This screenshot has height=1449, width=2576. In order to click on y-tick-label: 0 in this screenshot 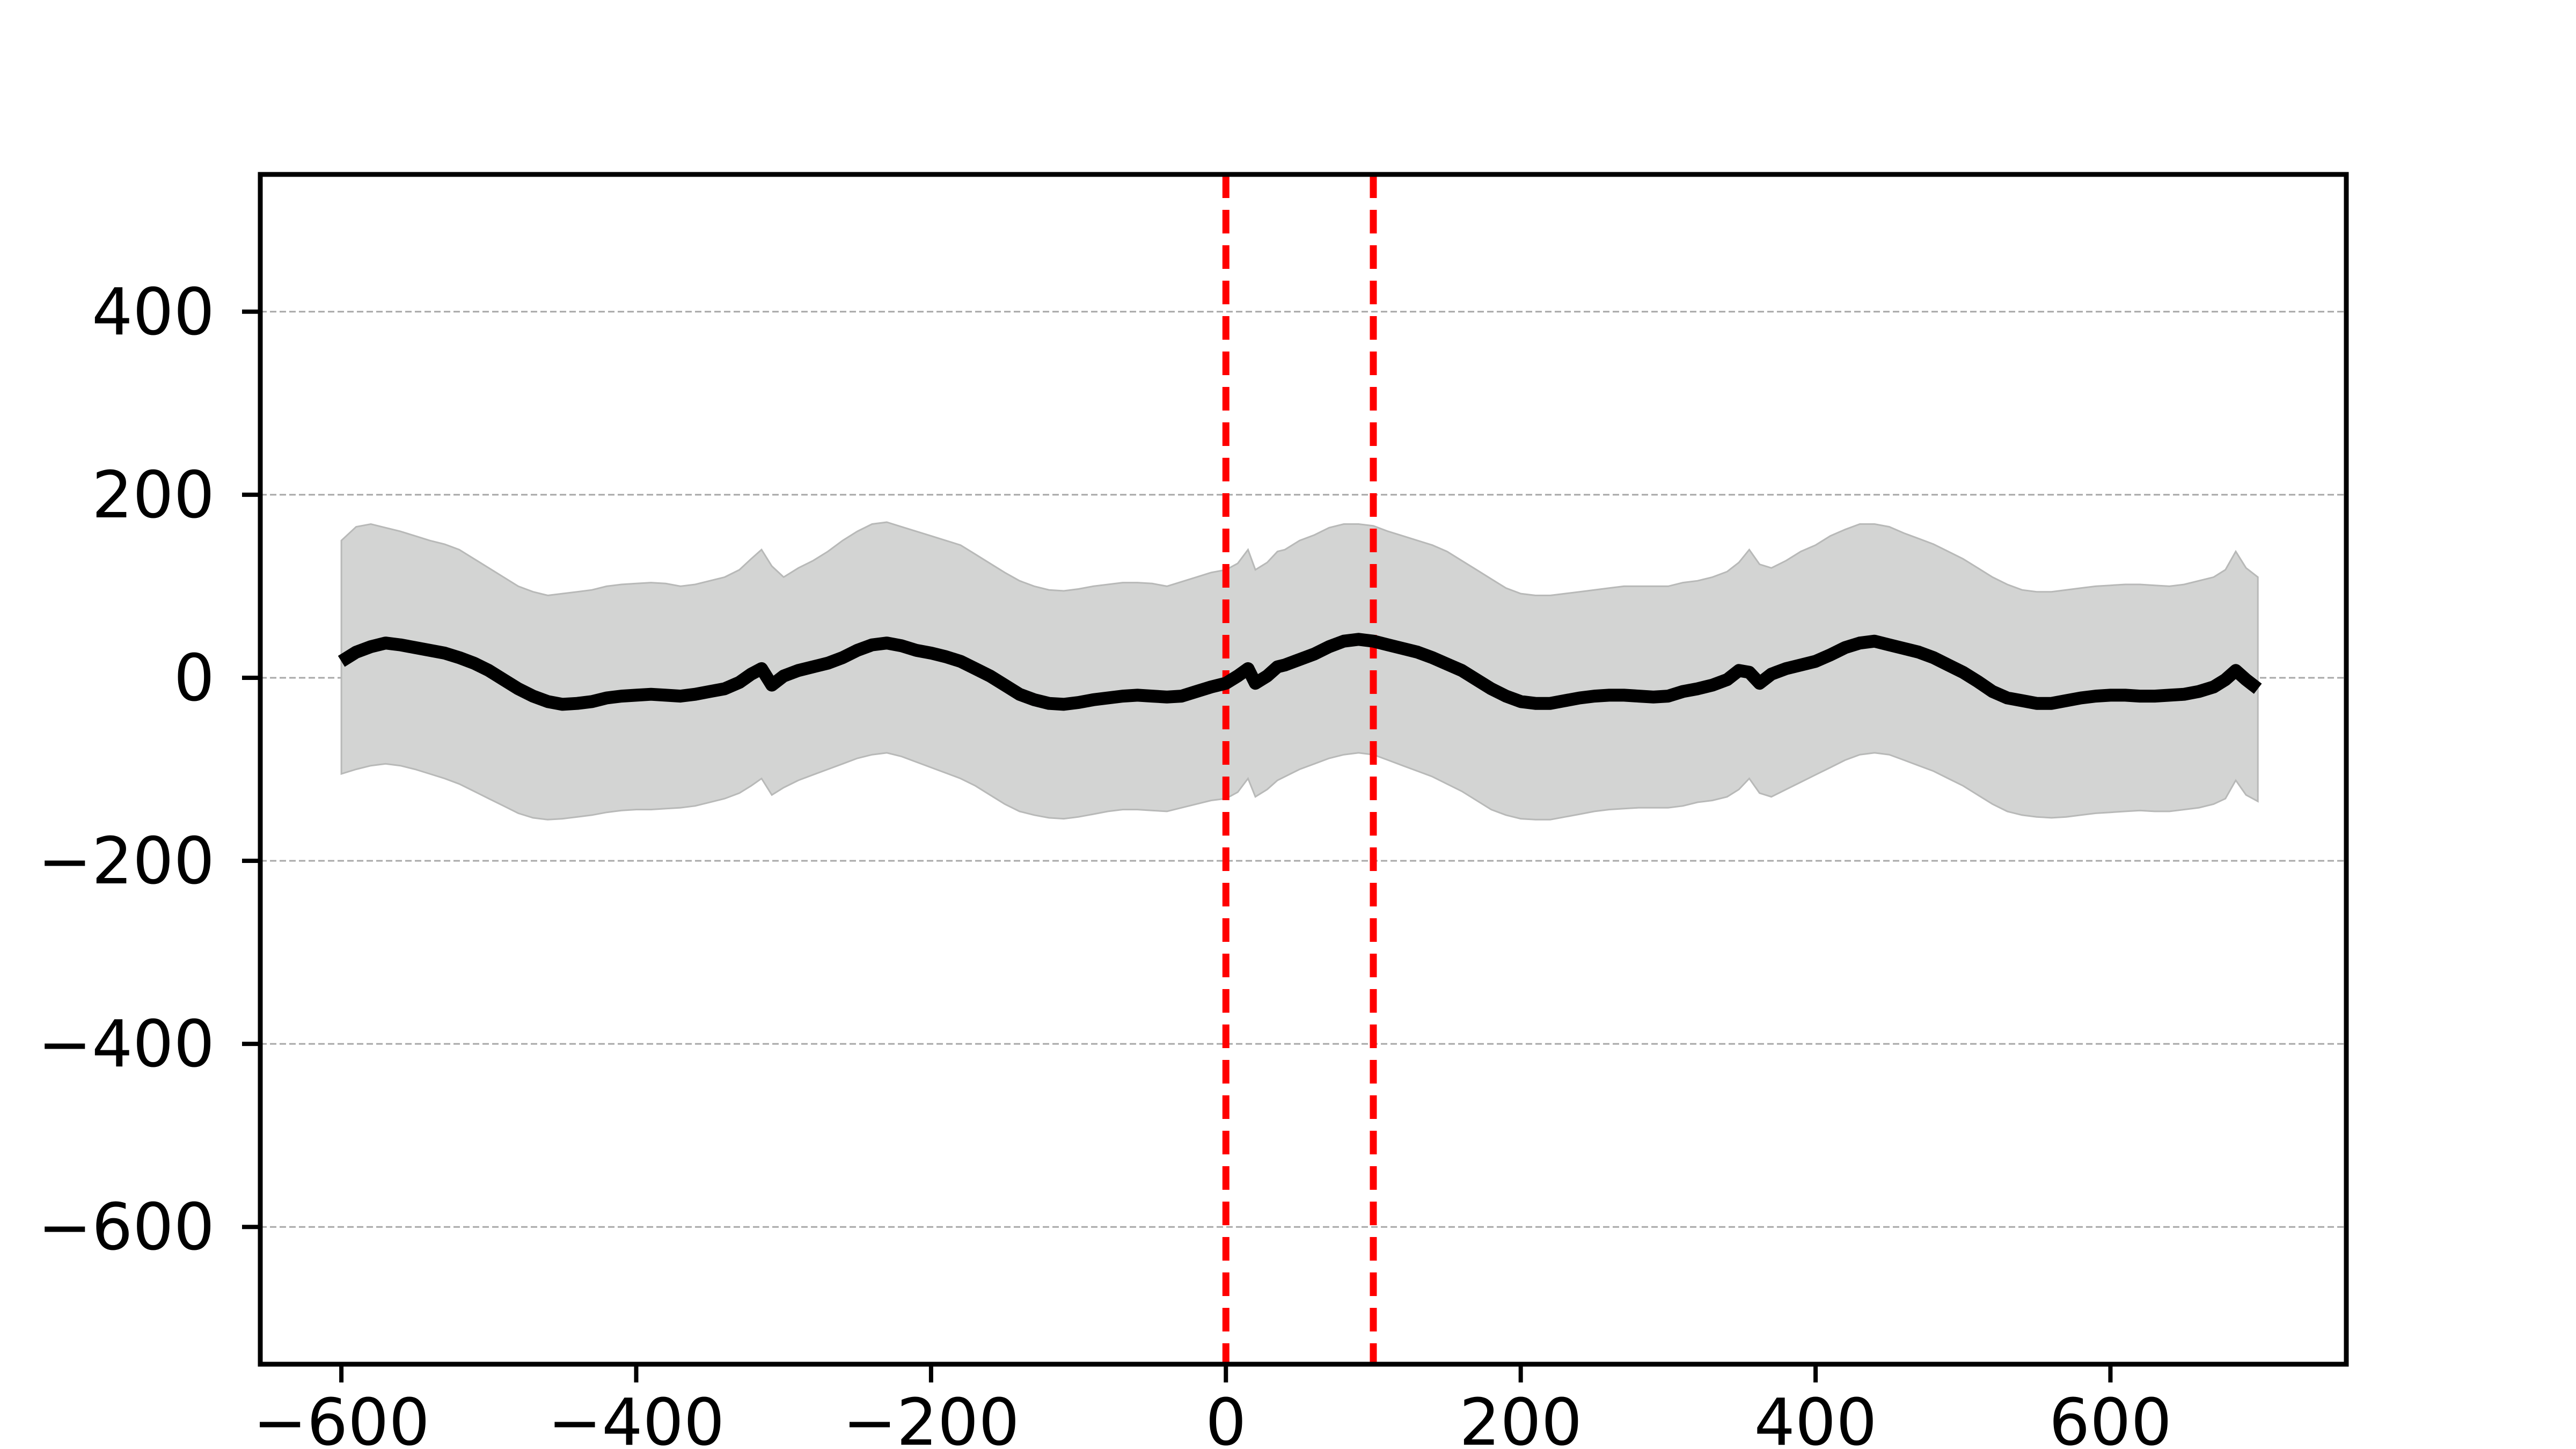, I will do `click(194, 678)`.